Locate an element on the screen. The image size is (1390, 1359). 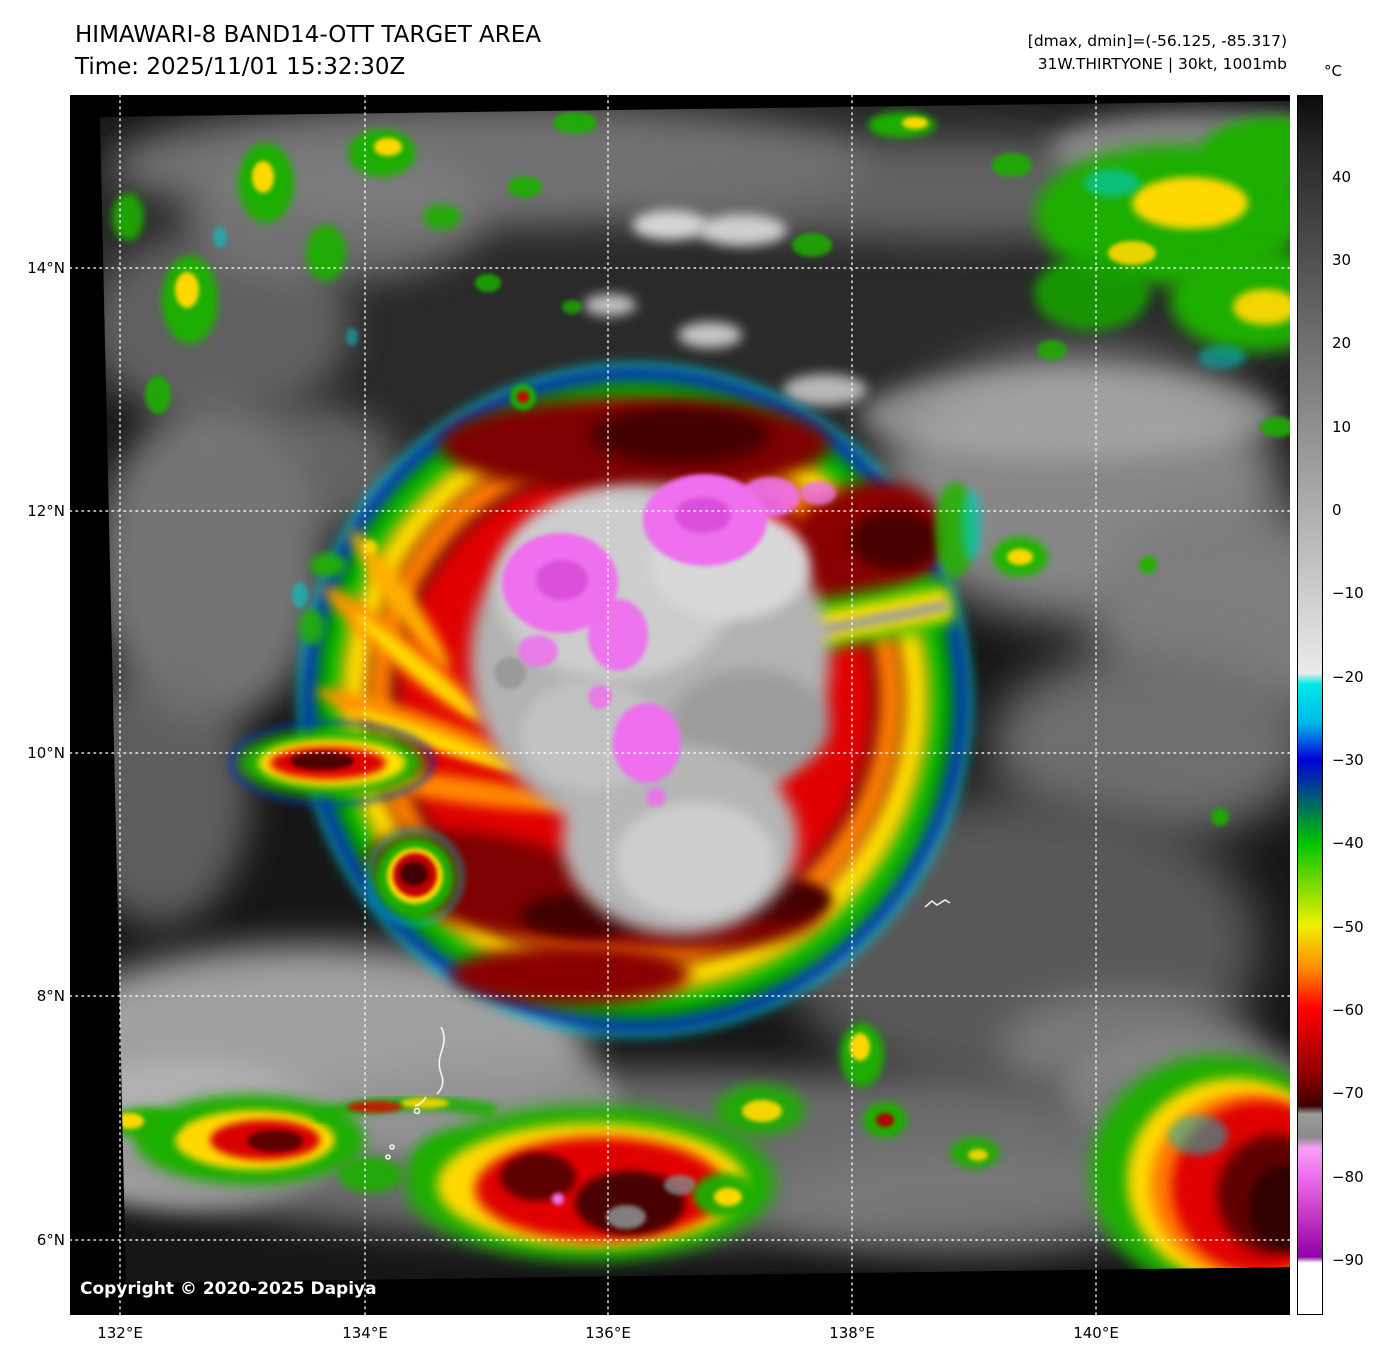
lon-label-140e: 140°E is located at coordinates (1096, 1333).